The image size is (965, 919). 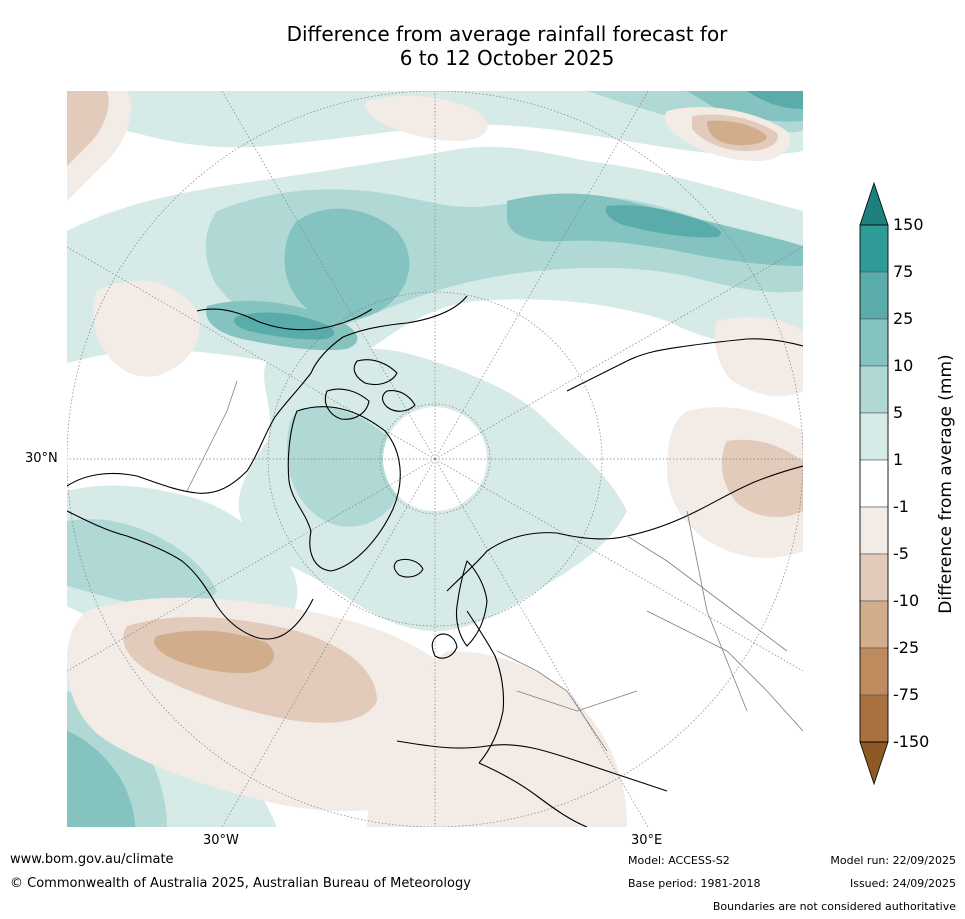 I want to click on longitude-label-30e: 30°E, so click(x=647, y=840).